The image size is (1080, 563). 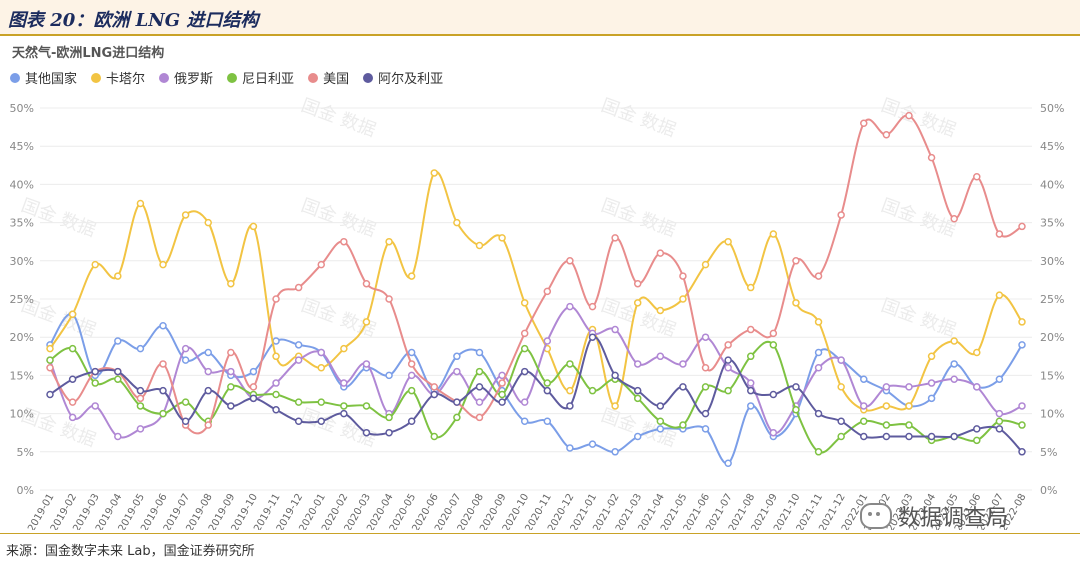 What do you see at coordinates (1052, 261) in the screenshot?
I see `y-tick-label-right: 30%` at bounding box center [1052, 261].